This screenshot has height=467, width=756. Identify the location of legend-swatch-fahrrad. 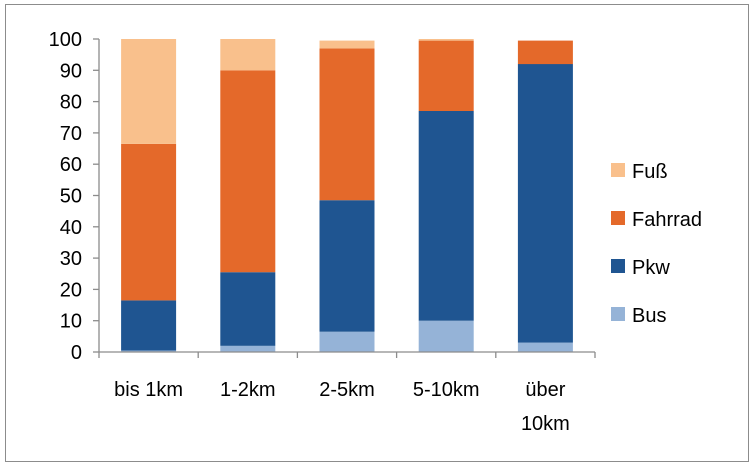
(618, 218).